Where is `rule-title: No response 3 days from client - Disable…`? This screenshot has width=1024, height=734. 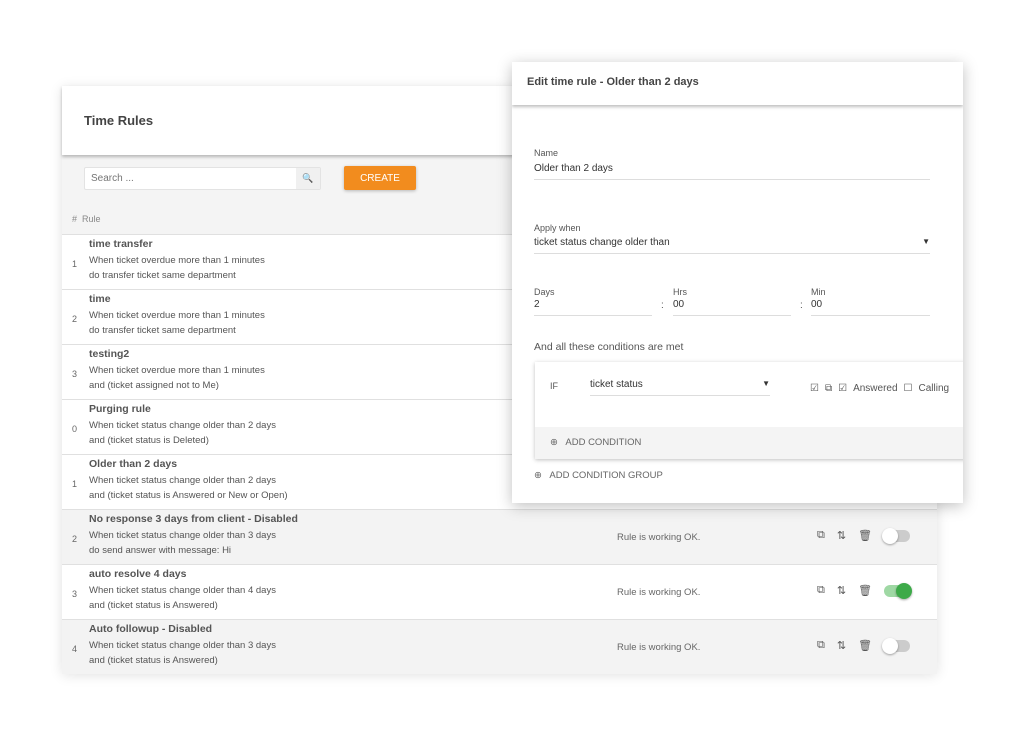 rule-title: No response 3 days from client - Disable… is located at coordinates (193, 519).